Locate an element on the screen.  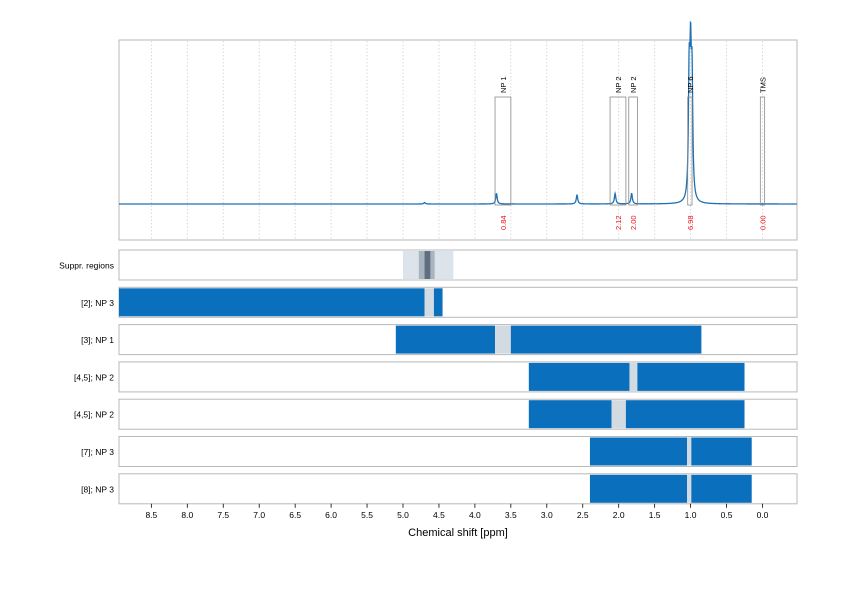
x-tick-label-13: 2.0 is located at coordinates (619, 515).